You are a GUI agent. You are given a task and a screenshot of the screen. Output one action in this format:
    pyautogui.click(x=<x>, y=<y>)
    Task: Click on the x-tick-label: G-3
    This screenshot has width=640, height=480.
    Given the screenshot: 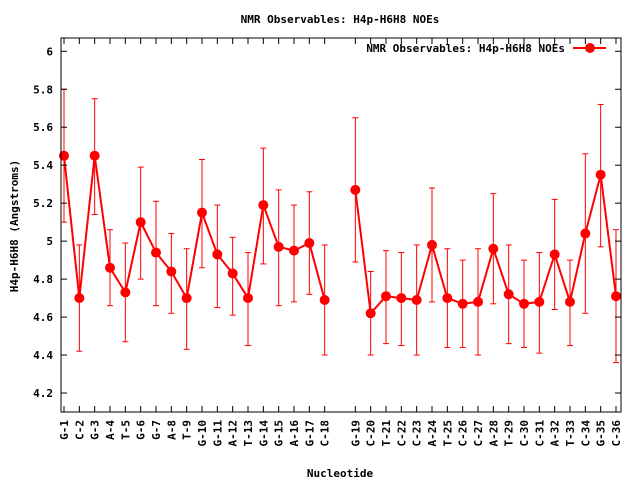 What is the action you would take?
    pyautogui.click(x=95, y=430)
    